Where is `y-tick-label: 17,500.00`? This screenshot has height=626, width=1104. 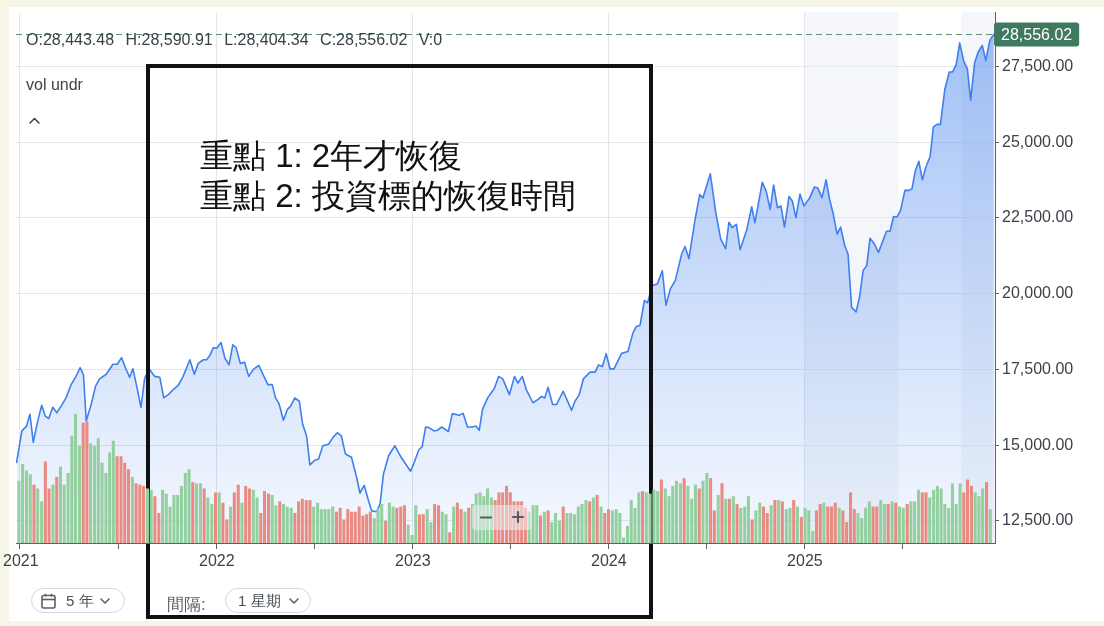 y-tick-label: 17,500.00 is located at coordinates (1038, 368).